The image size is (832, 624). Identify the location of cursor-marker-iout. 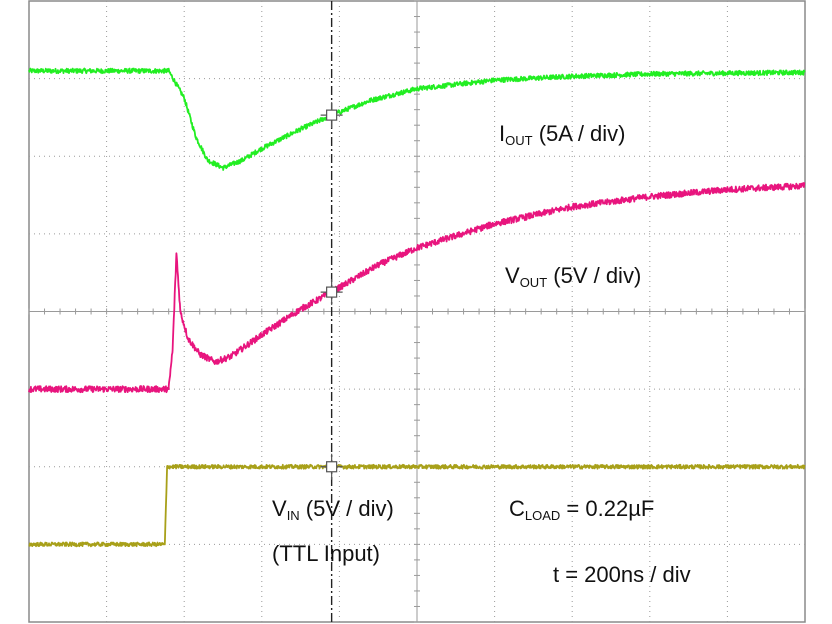
(331, 115).